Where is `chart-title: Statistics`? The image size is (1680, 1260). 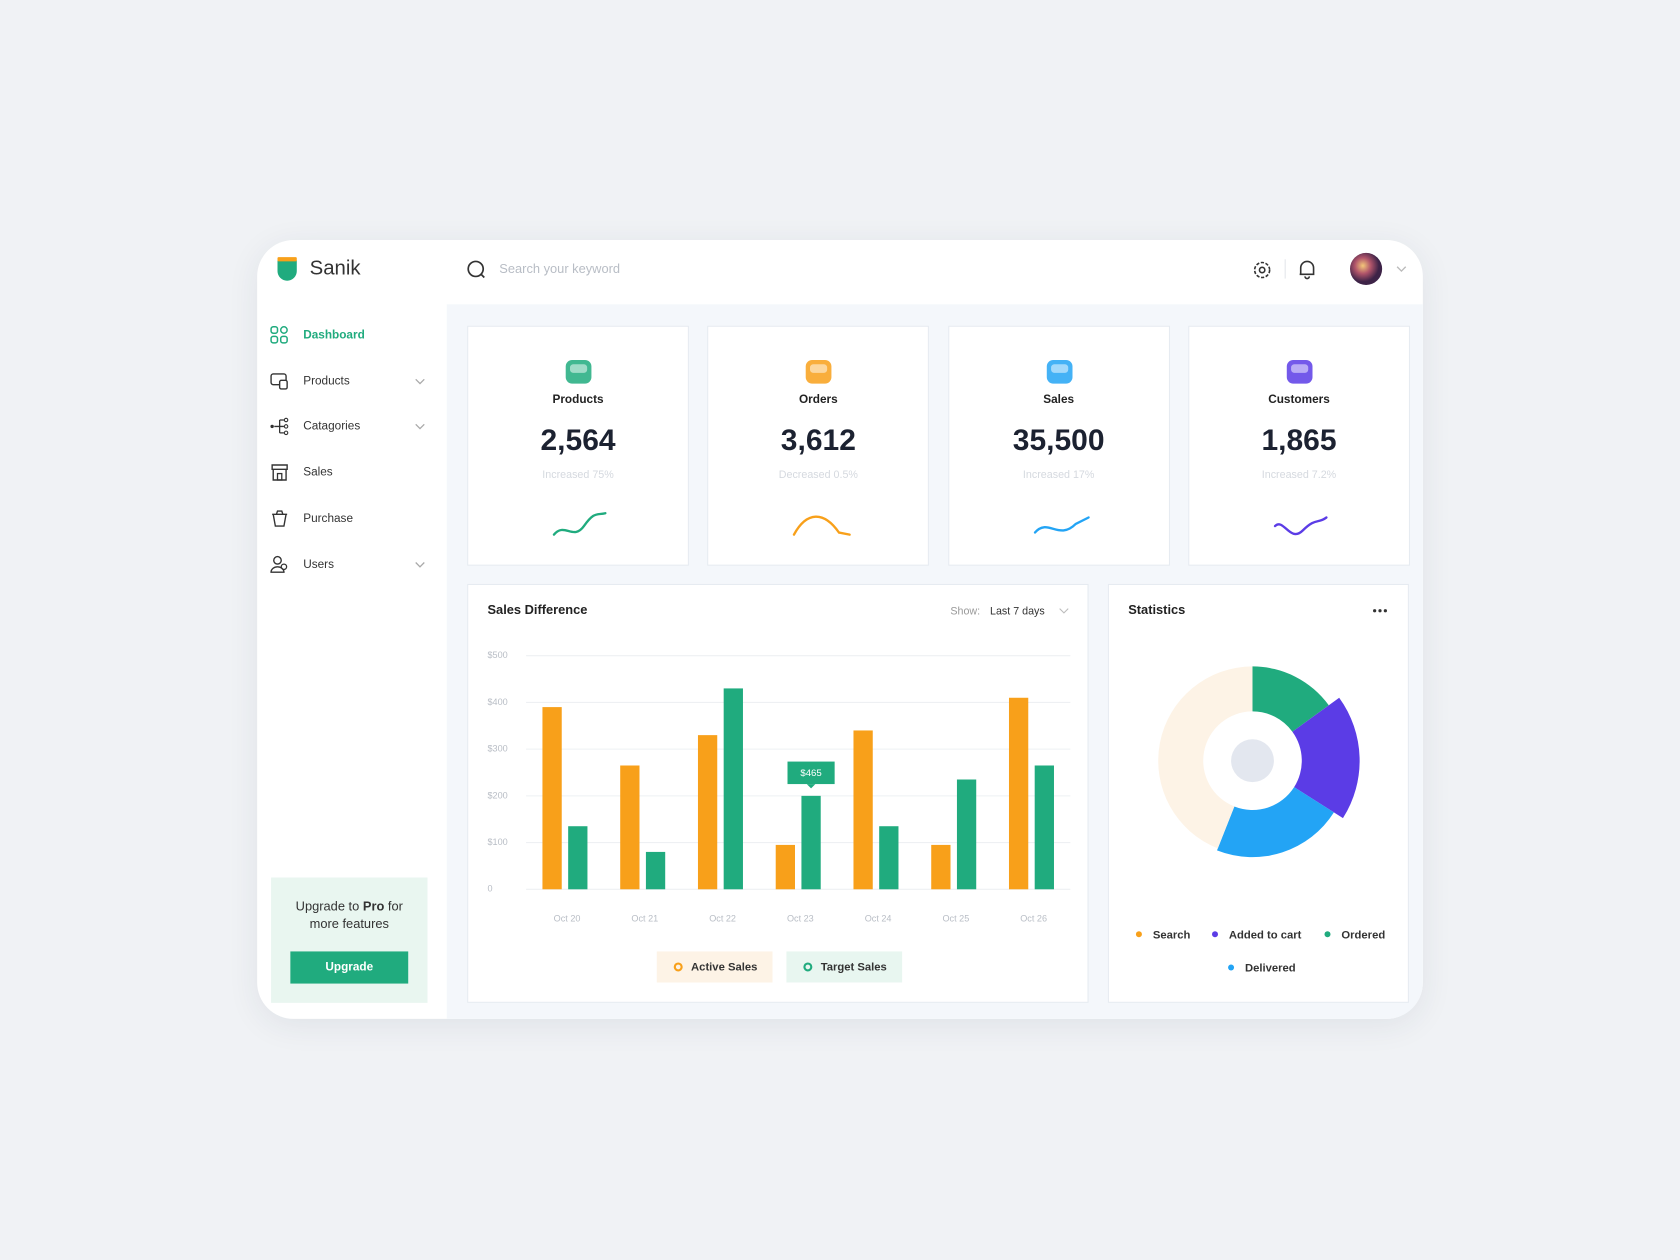
chart-title: Statistics is located at coordinates (1156, 609).